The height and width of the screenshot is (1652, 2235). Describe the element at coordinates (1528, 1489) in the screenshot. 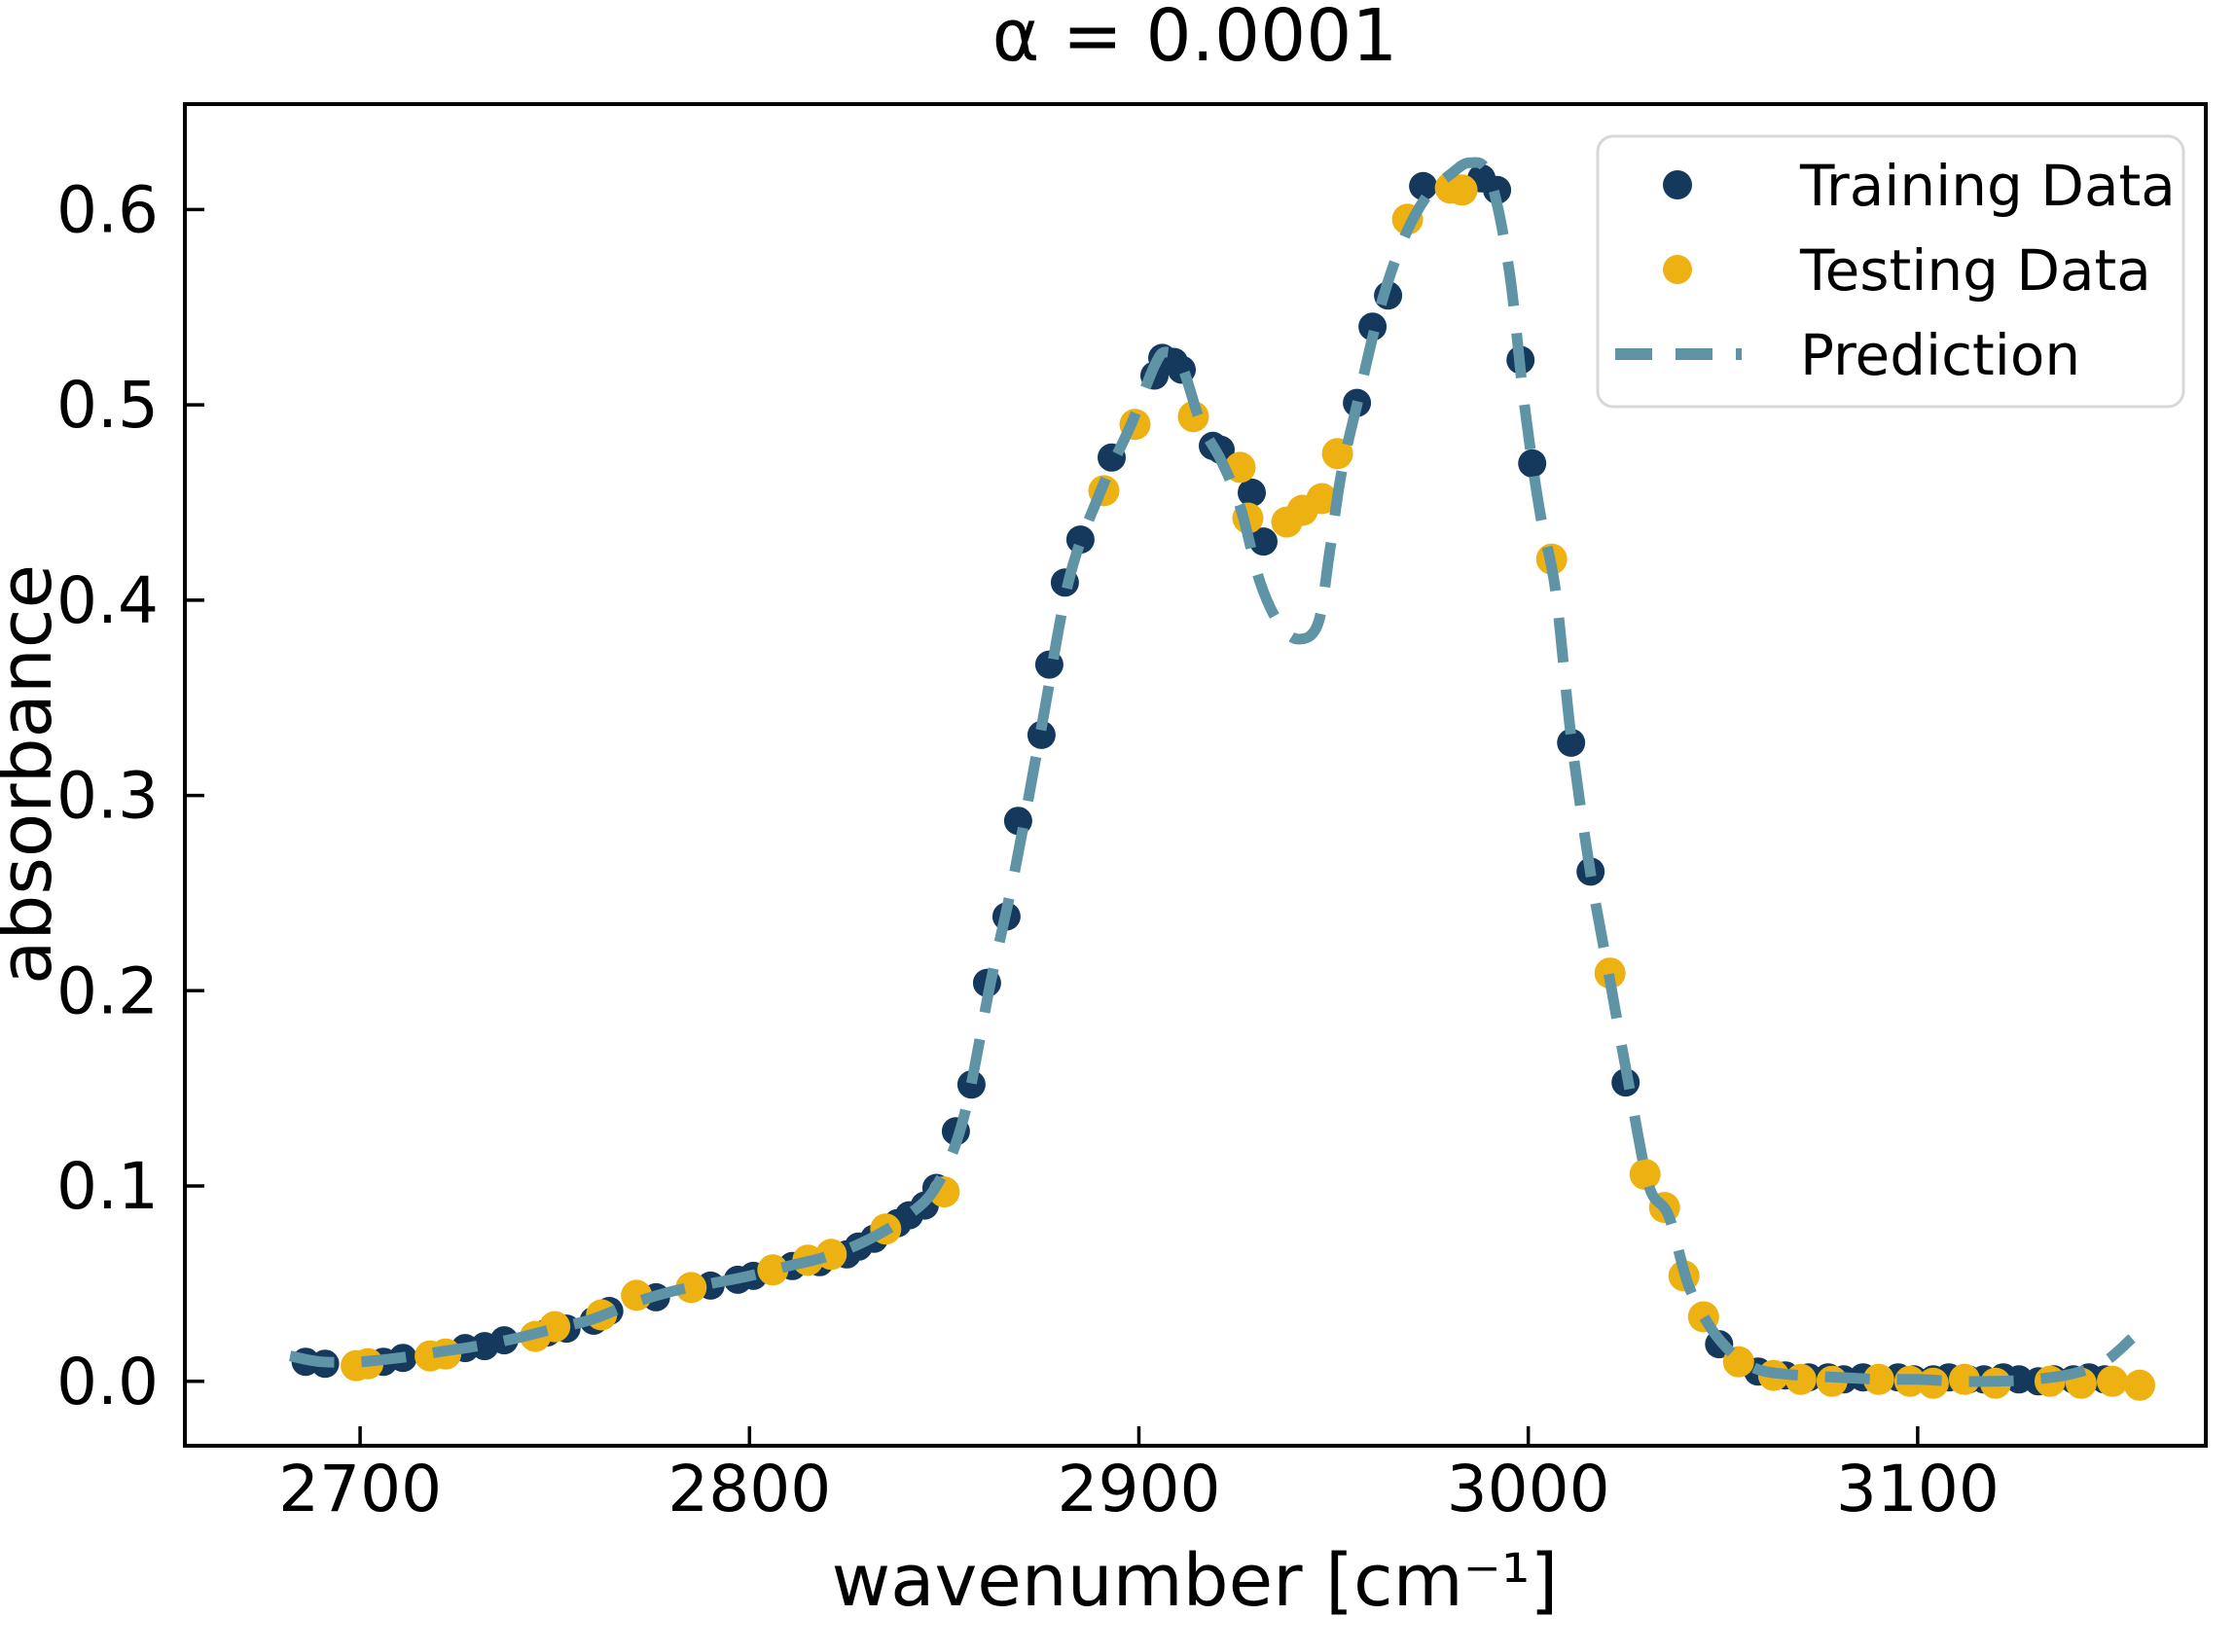

I see `x-tick-label: 3000` at that location.